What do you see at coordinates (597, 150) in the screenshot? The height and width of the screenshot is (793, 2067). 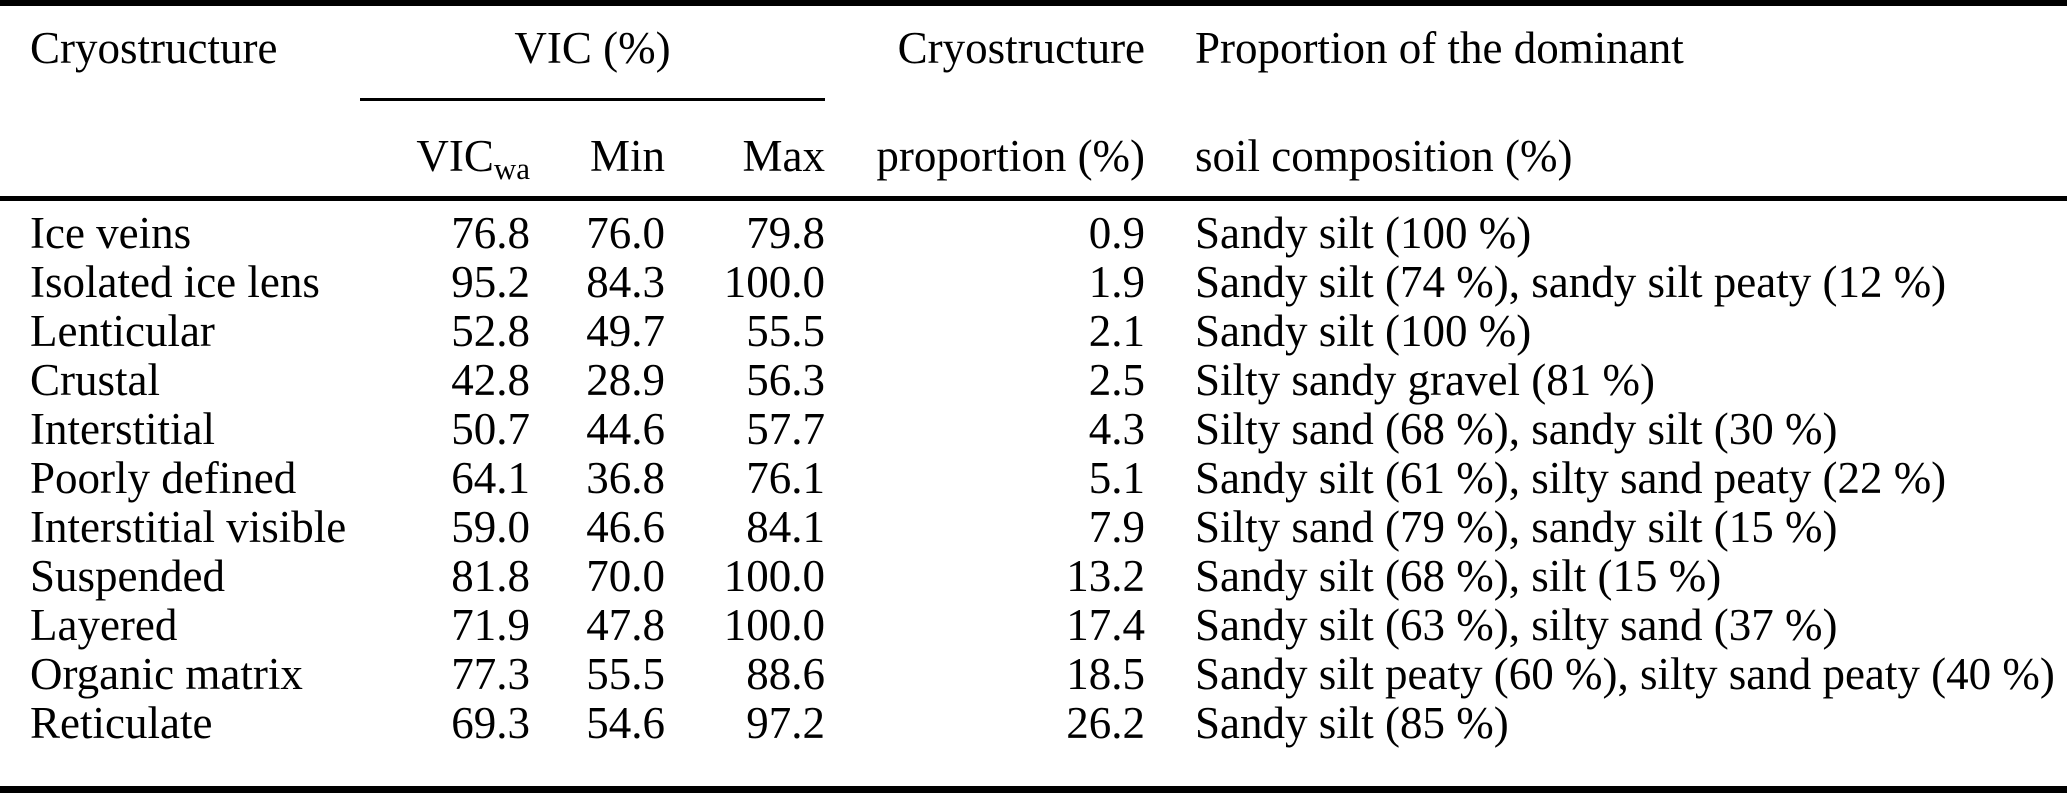 I see `header-min: Min` at bounding box center [597, 150].